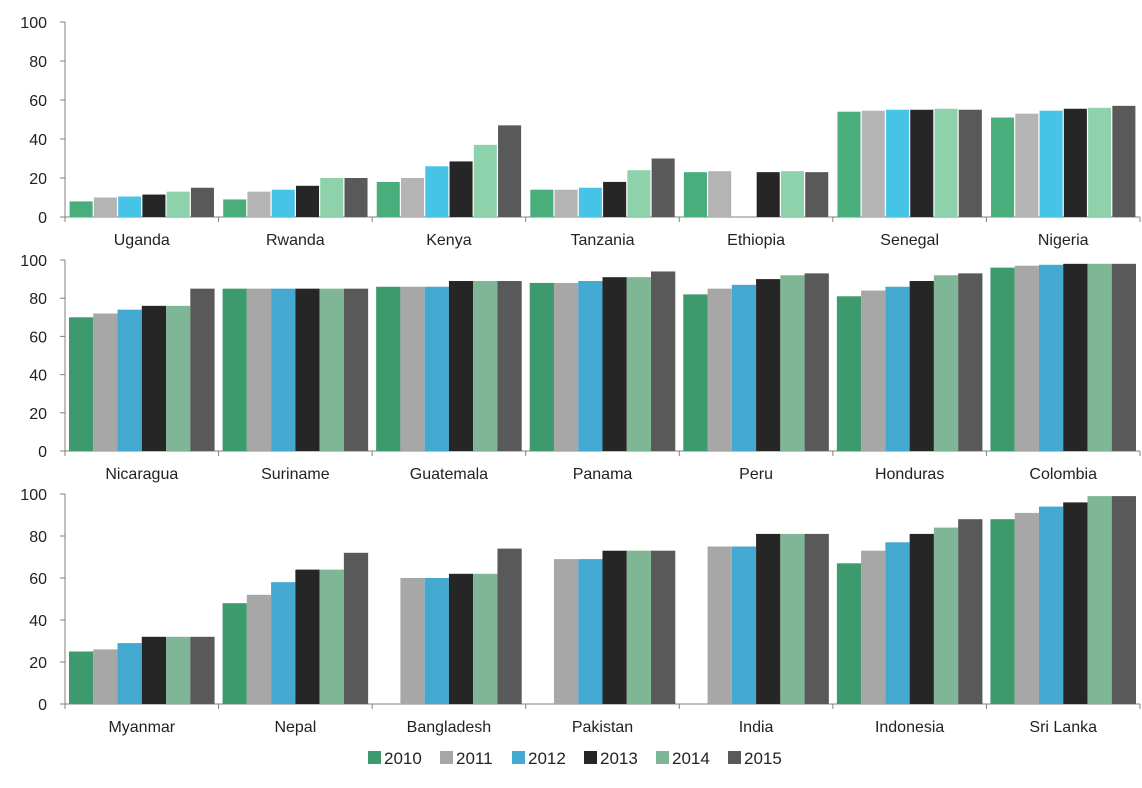 The height and width of the screenshot is (788, 1142). What do you see at coordinates (719, 625) in the screenshot?
I see `bar-india-2011` at bounding box center [719, 625].